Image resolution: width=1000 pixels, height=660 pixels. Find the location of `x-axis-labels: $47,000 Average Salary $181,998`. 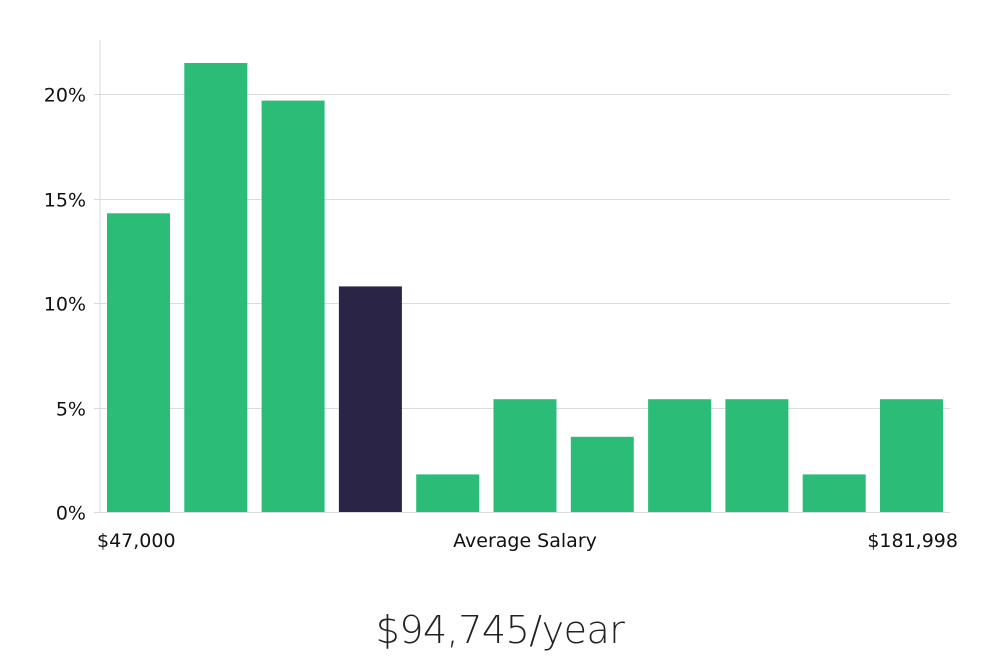

x-axis-labels: $47,000 Average Salary $181,998 is located at coordinates (527, 541).